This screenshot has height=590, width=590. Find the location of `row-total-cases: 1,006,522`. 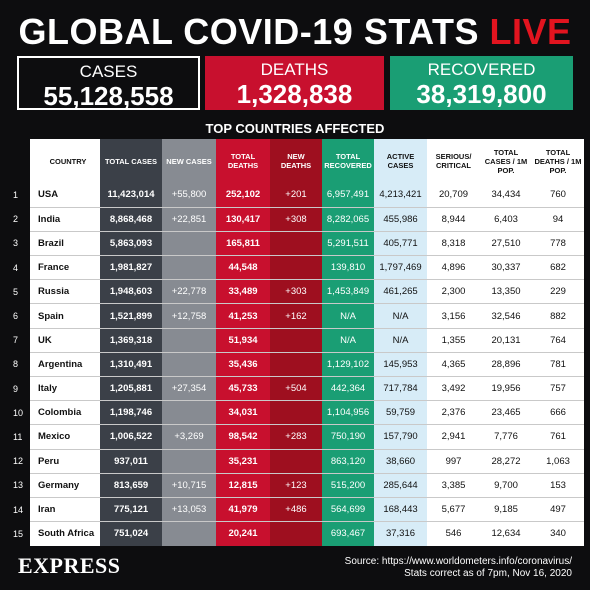

row-total-cases: 1,006,522 is located at coordinates (131, 437).